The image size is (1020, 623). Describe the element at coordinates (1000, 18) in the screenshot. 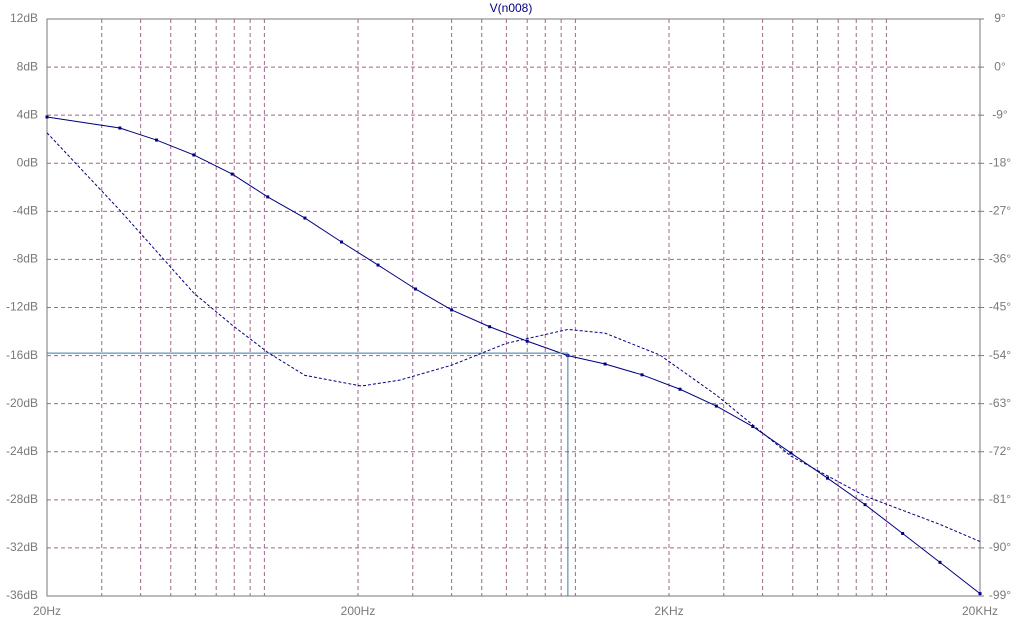

I see `y2-tick-label: 9°` at that location.